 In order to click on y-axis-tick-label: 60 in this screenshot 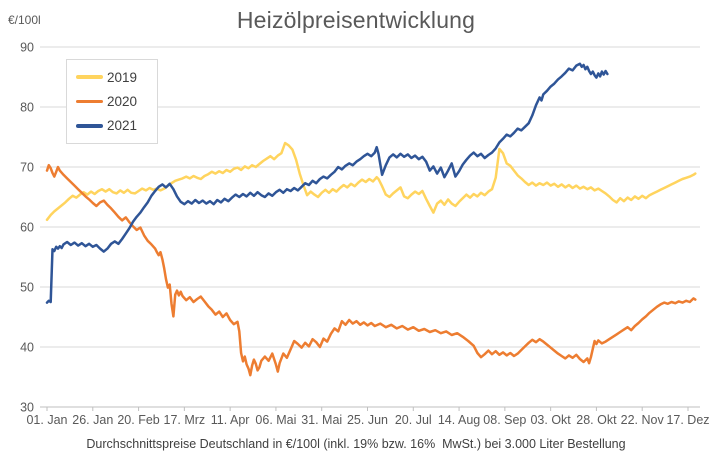, I will do `click(27, 228)`.